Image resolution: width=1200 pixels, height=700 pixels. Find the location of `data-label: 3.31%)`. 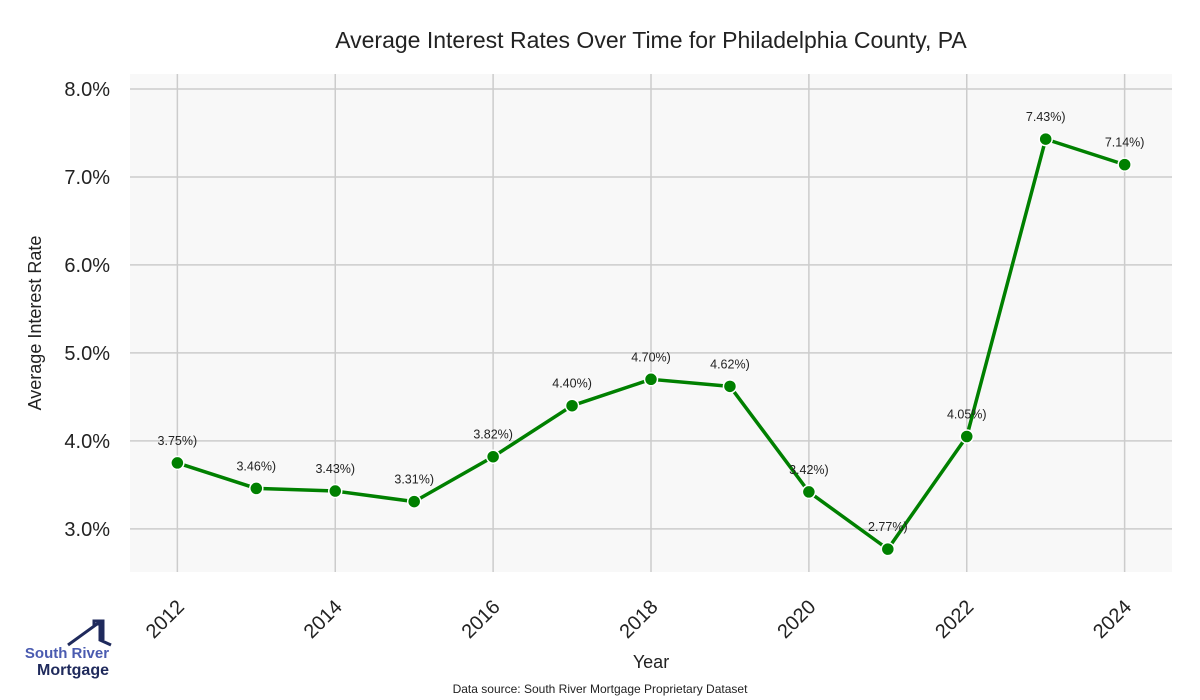

data-label: 3.31%) is located at coordinates (414, 480).